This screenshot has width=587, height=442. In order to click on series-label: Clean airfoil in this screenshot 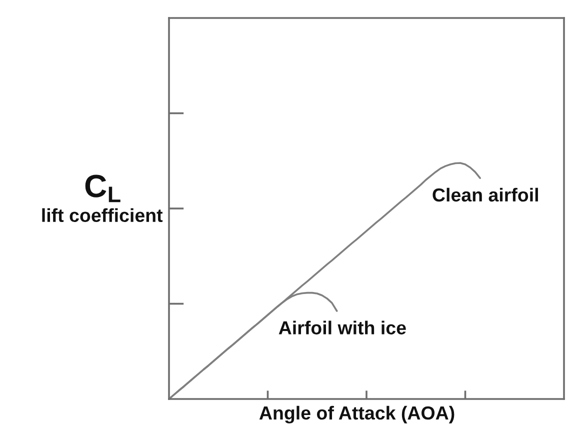, I will do `click(485, 195)`.